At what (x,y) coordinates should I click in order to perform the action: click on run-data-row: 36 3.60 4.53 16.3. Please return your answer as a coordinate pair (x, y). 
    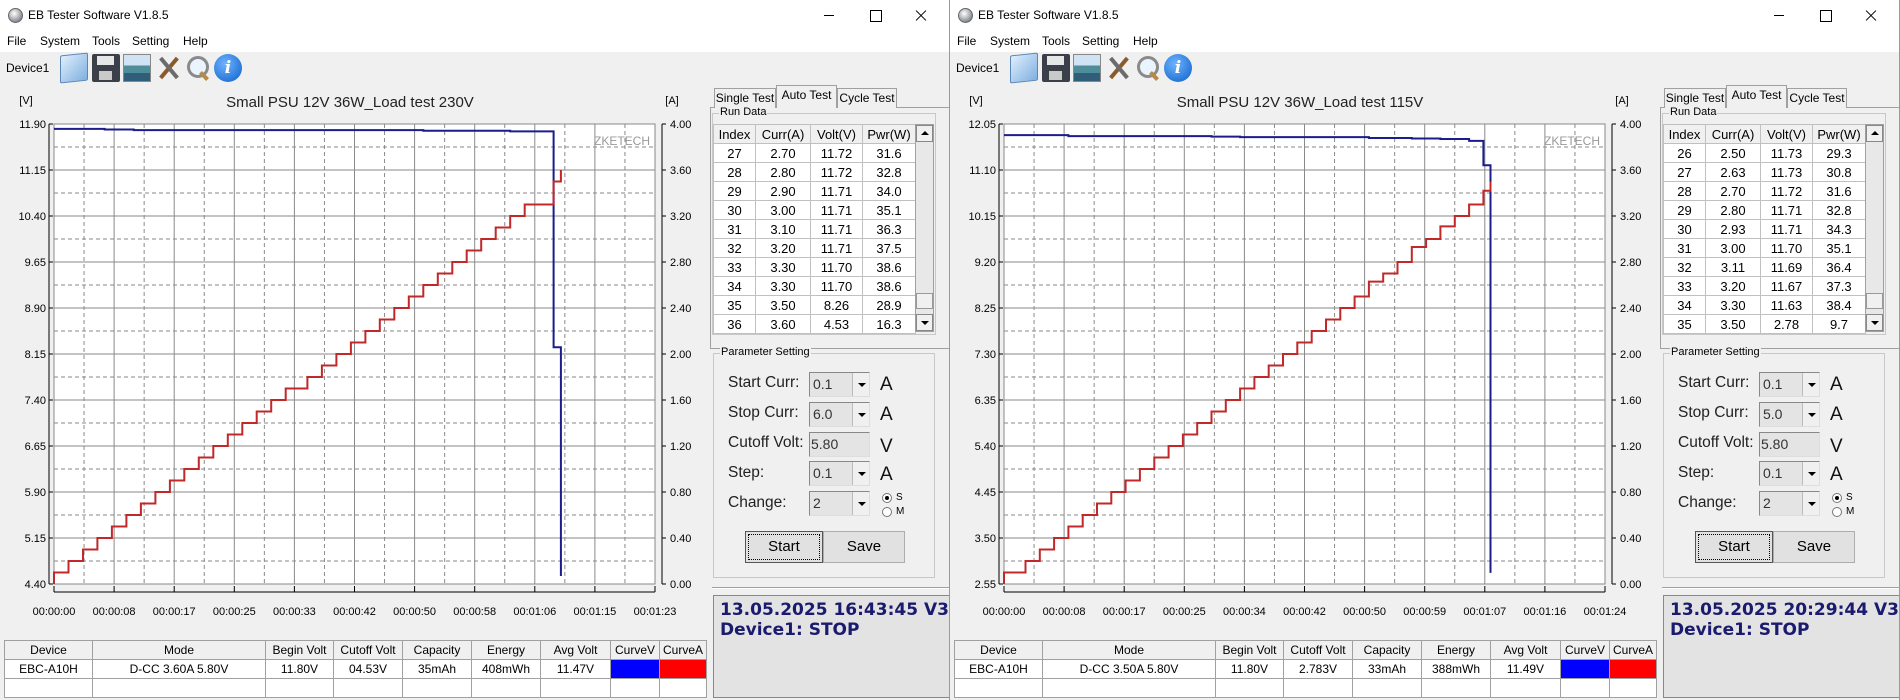
    Looking at the image, I should click on (814, 324).